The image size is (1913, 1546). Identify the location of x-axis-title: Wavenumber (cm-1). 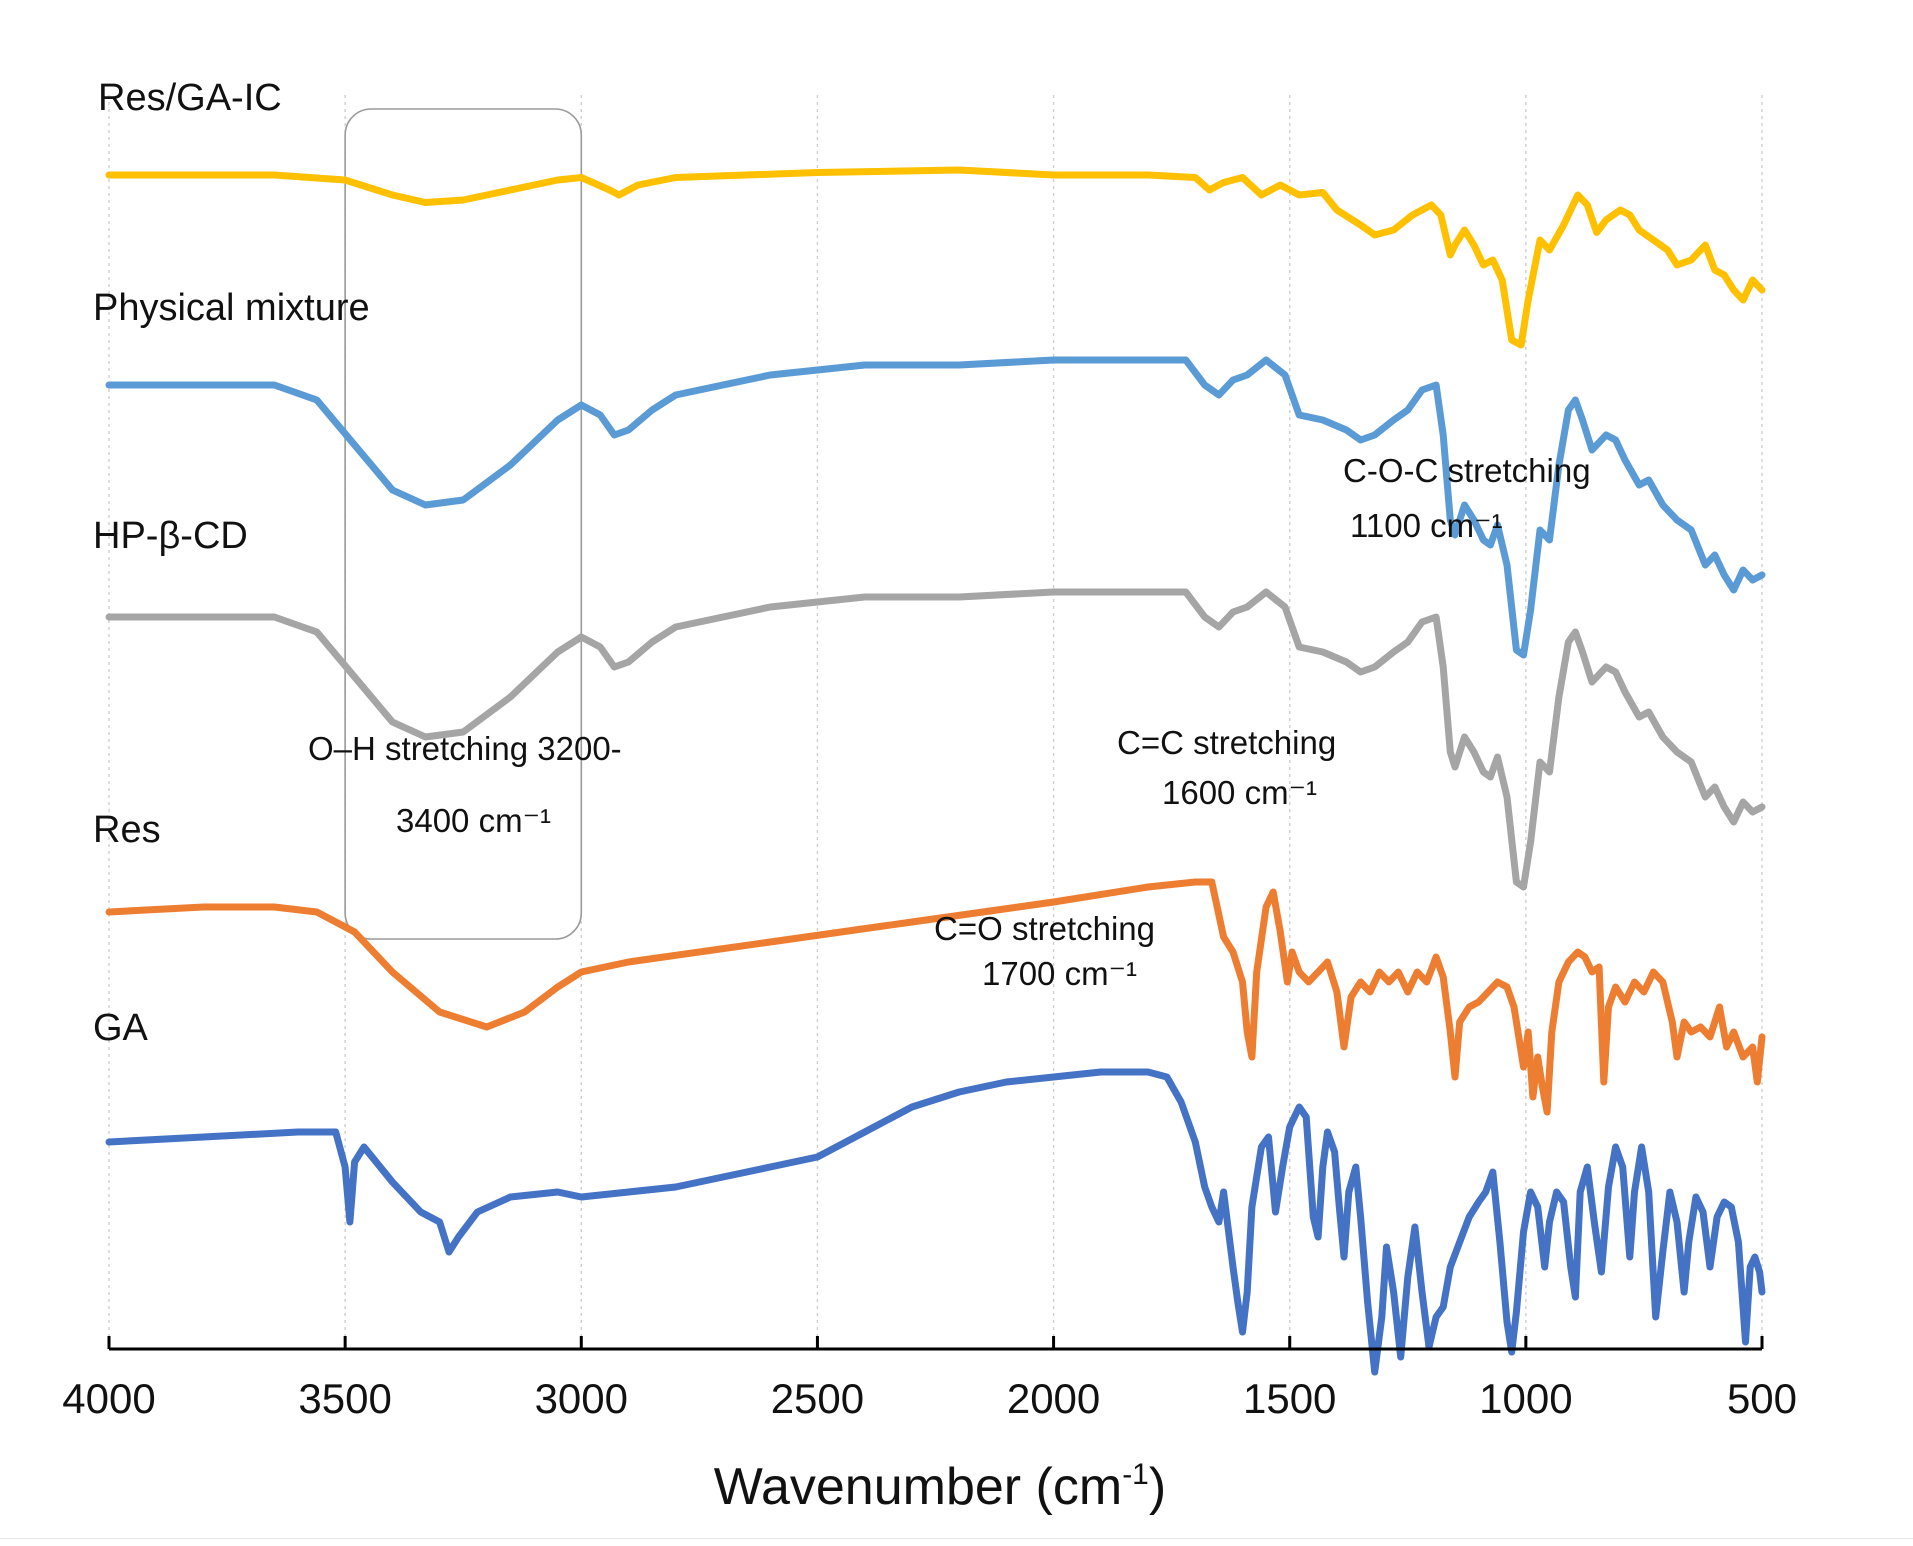
(940, 1487).